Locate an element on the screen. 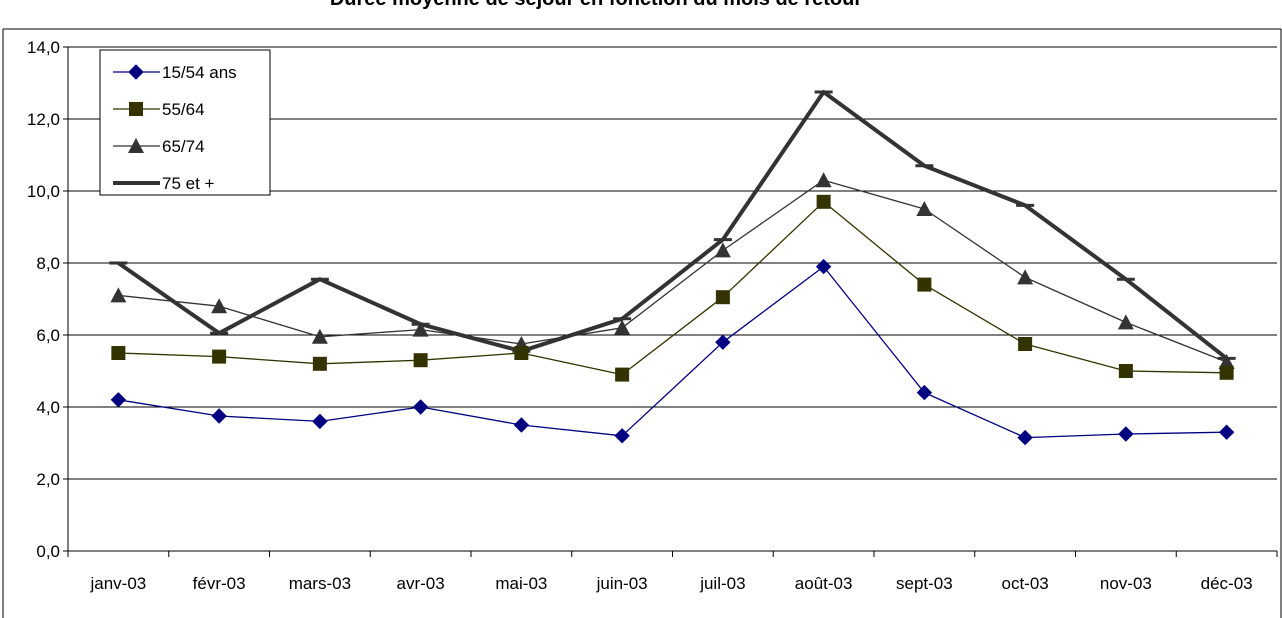 This screenshot has width=1282, height=618. legend-item: 55/64 is located at coordinates (159, 109).